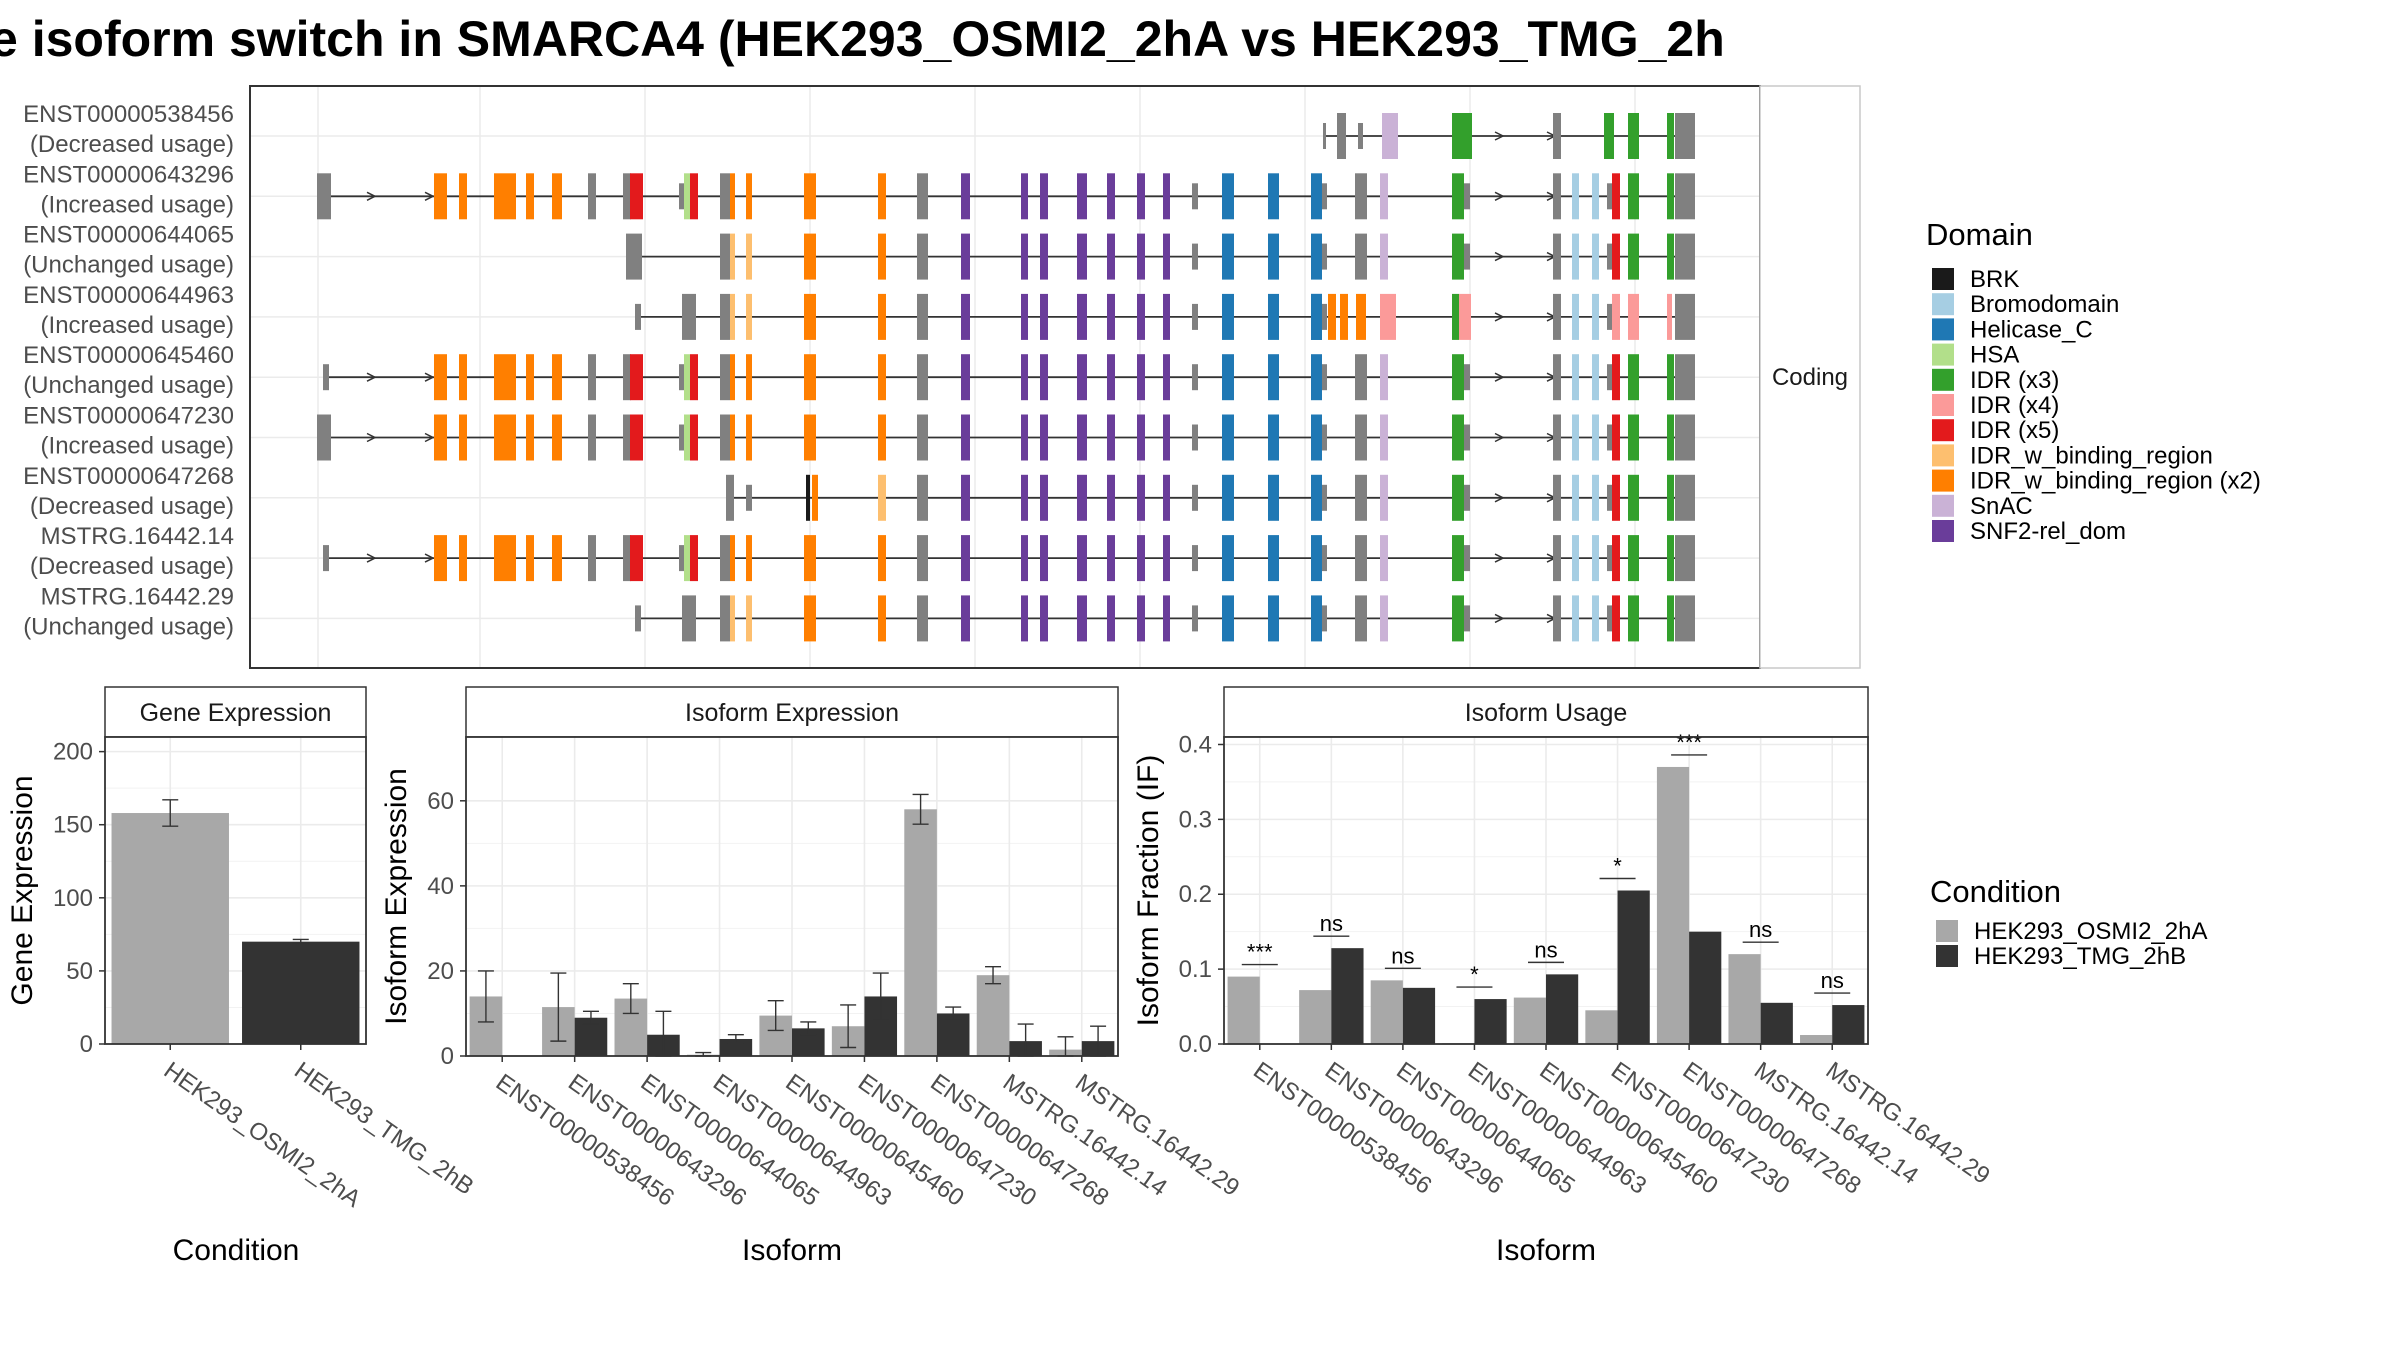 This screenshot has width=2400, height=1355. What do you see at coordinates (1195, 894) in the screenshot?
I see `y-tick-label: 0.2` at bounding box center [1195, 894].